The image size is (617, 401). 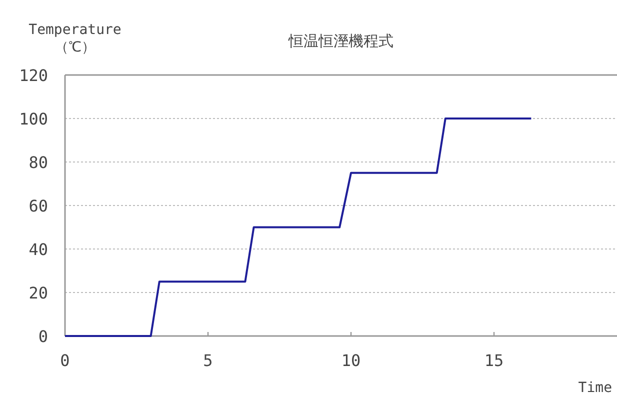 I want to click on chart-title: 恒温恒溼機程式, so click(x=341, y=41).